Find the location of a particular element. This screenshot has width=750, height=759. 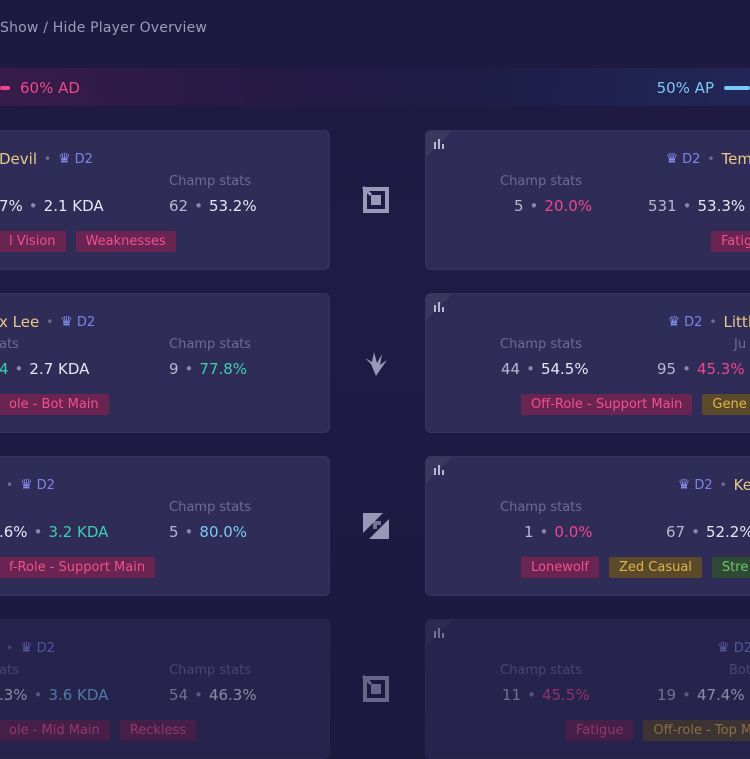

games: 67 is located at coordinates (676, 532).